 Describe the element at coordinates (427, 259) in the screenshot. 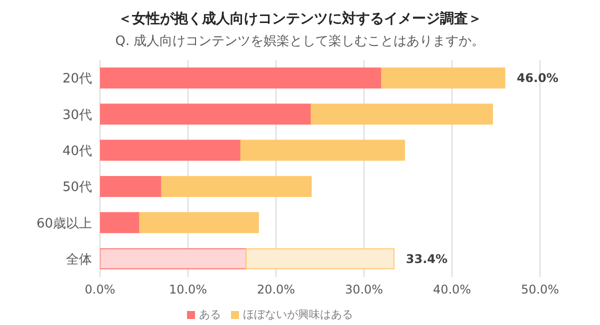

I see `total-label: 33.4%` at that location.